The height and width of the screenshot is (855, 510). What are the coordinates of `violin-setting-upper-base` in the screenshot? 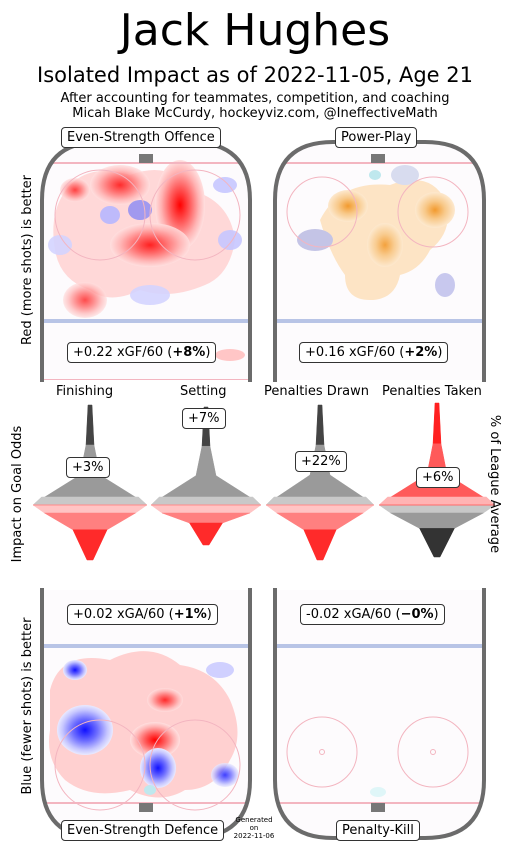 It's located at (206, 487).